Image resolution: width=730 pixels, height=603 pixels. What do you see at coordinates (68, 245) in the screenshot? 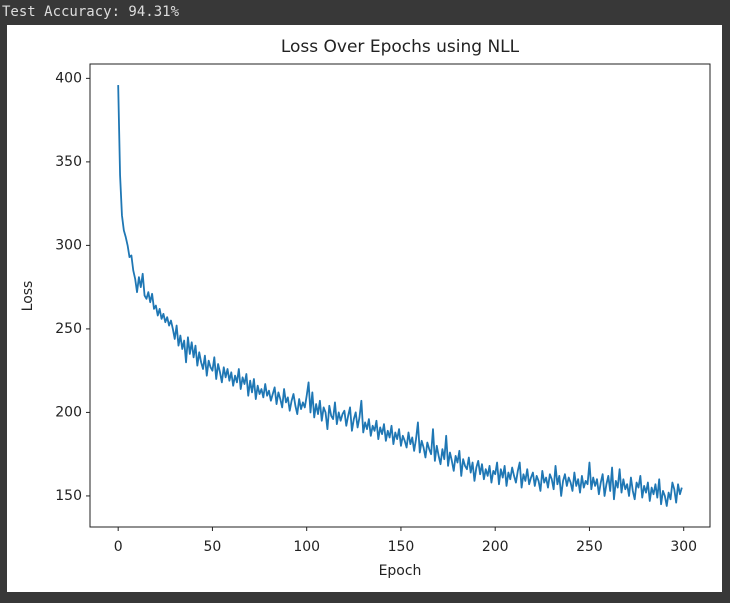
I see `y-tick-label: 300` at bounding box center [68, 245].